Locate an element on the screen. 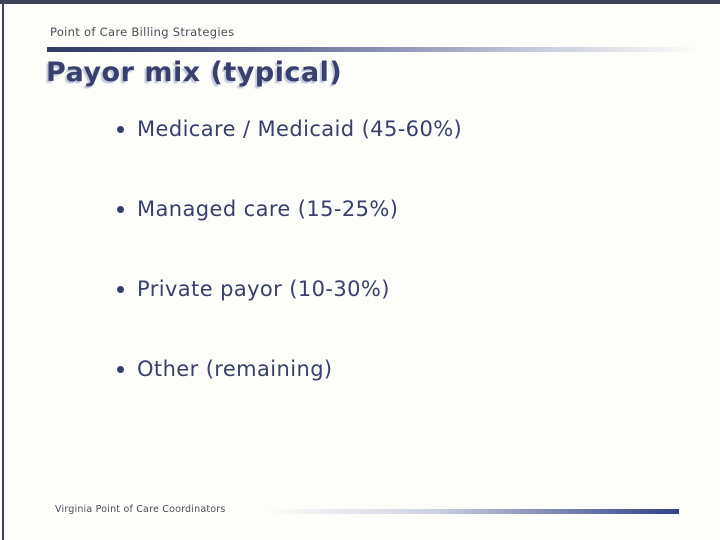 This screenshot has height=540, width=720. list-item: Other (remaining) is located at coordinates (403, 396).